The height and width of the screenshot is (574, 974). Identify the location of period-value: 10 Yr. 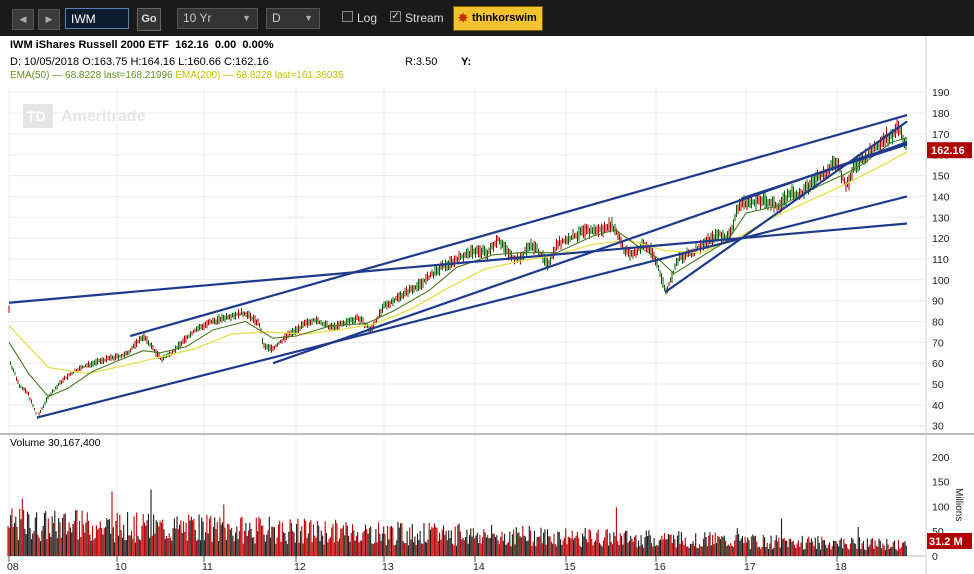
(197, 18).